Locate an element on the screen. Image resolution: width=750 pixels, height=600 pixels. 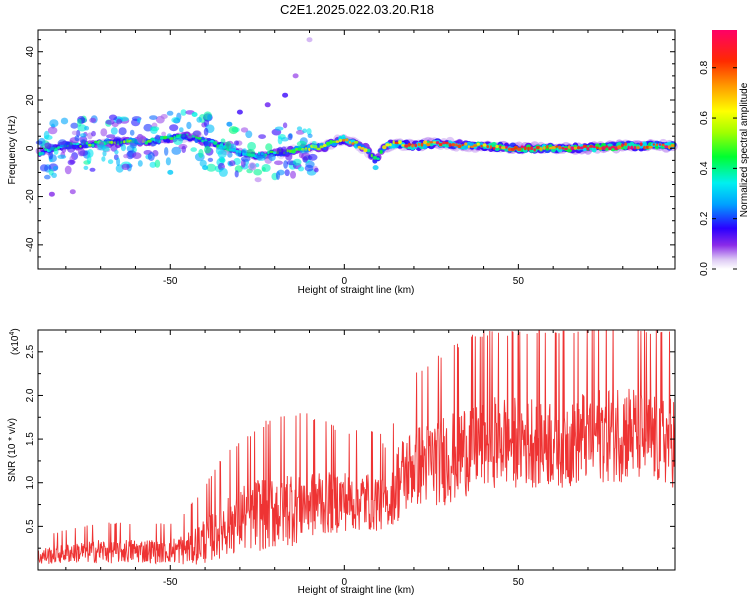
colorbar-tick-label: 0.0 is located at coordinates (704, 269).